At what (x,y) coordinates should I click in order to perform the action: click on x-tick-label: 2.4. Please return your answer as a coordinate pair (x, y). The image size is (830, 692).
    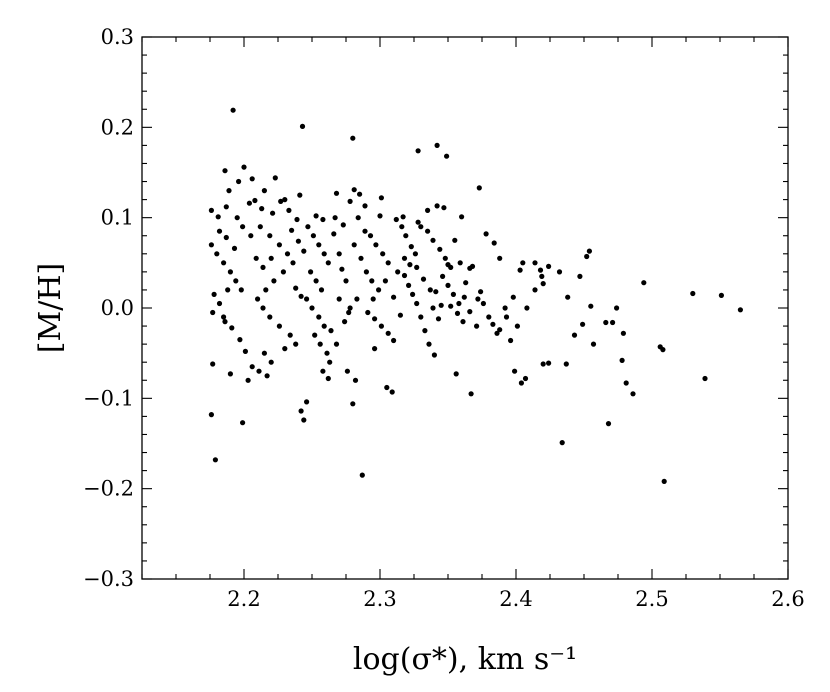
    Looking at the image, I should click on (515, 599).